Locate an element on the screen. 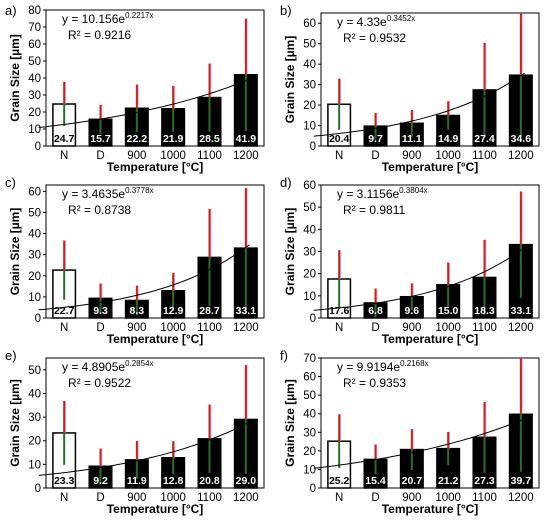 This screenshot has height=529, width=550. panel-label: f) is located at coordinates (284, 355).